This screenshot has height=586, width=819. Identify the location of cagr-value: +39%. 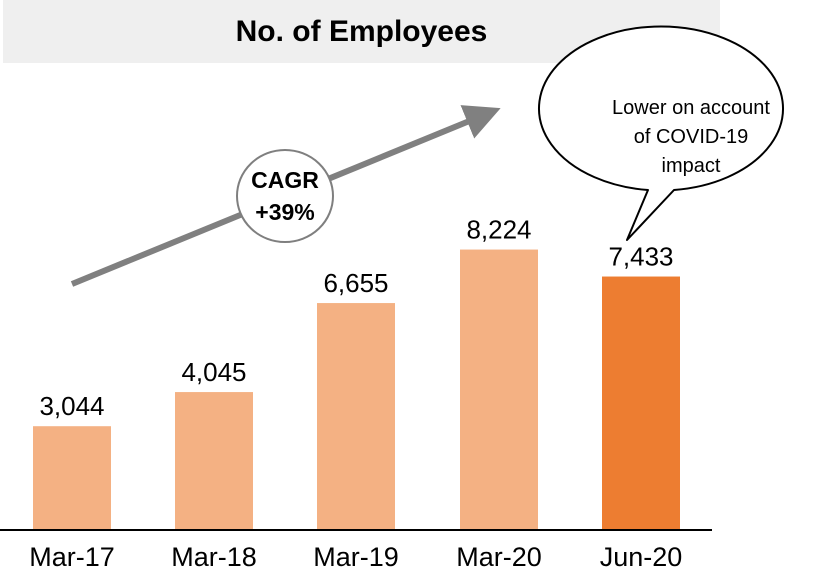
(284, 212).